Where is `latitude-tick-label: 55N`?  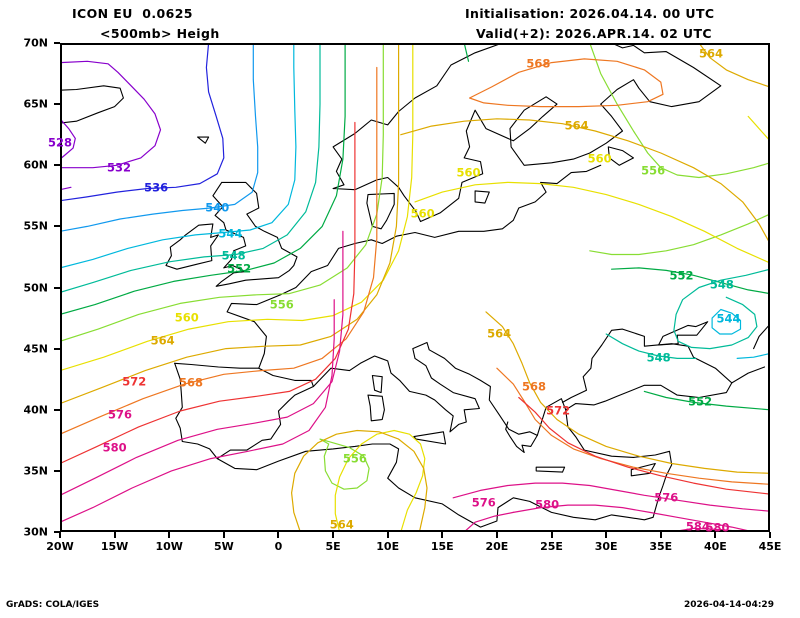 latitude-tick-label: 55N is located at coordinates (35, 226).